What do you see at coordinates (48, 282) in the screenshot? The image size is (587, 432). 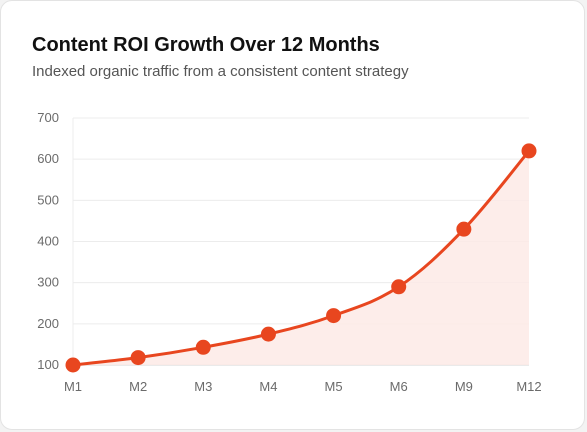 I see `y-tick-label: 300` at bounding box center [48, 282].